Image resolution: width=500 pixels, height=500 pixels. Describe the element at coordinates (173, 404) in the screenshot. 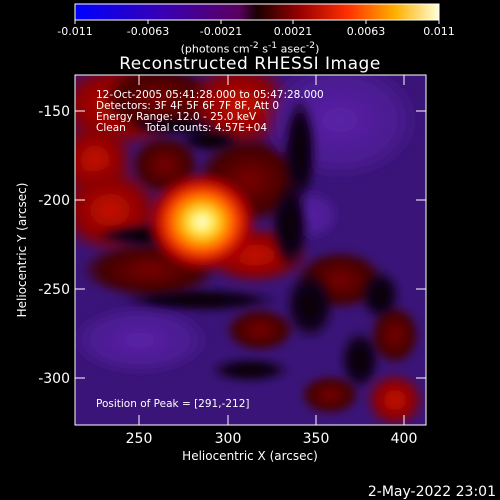

I see `info-peak-position: Position of Peak = [291,-212]` at that location.